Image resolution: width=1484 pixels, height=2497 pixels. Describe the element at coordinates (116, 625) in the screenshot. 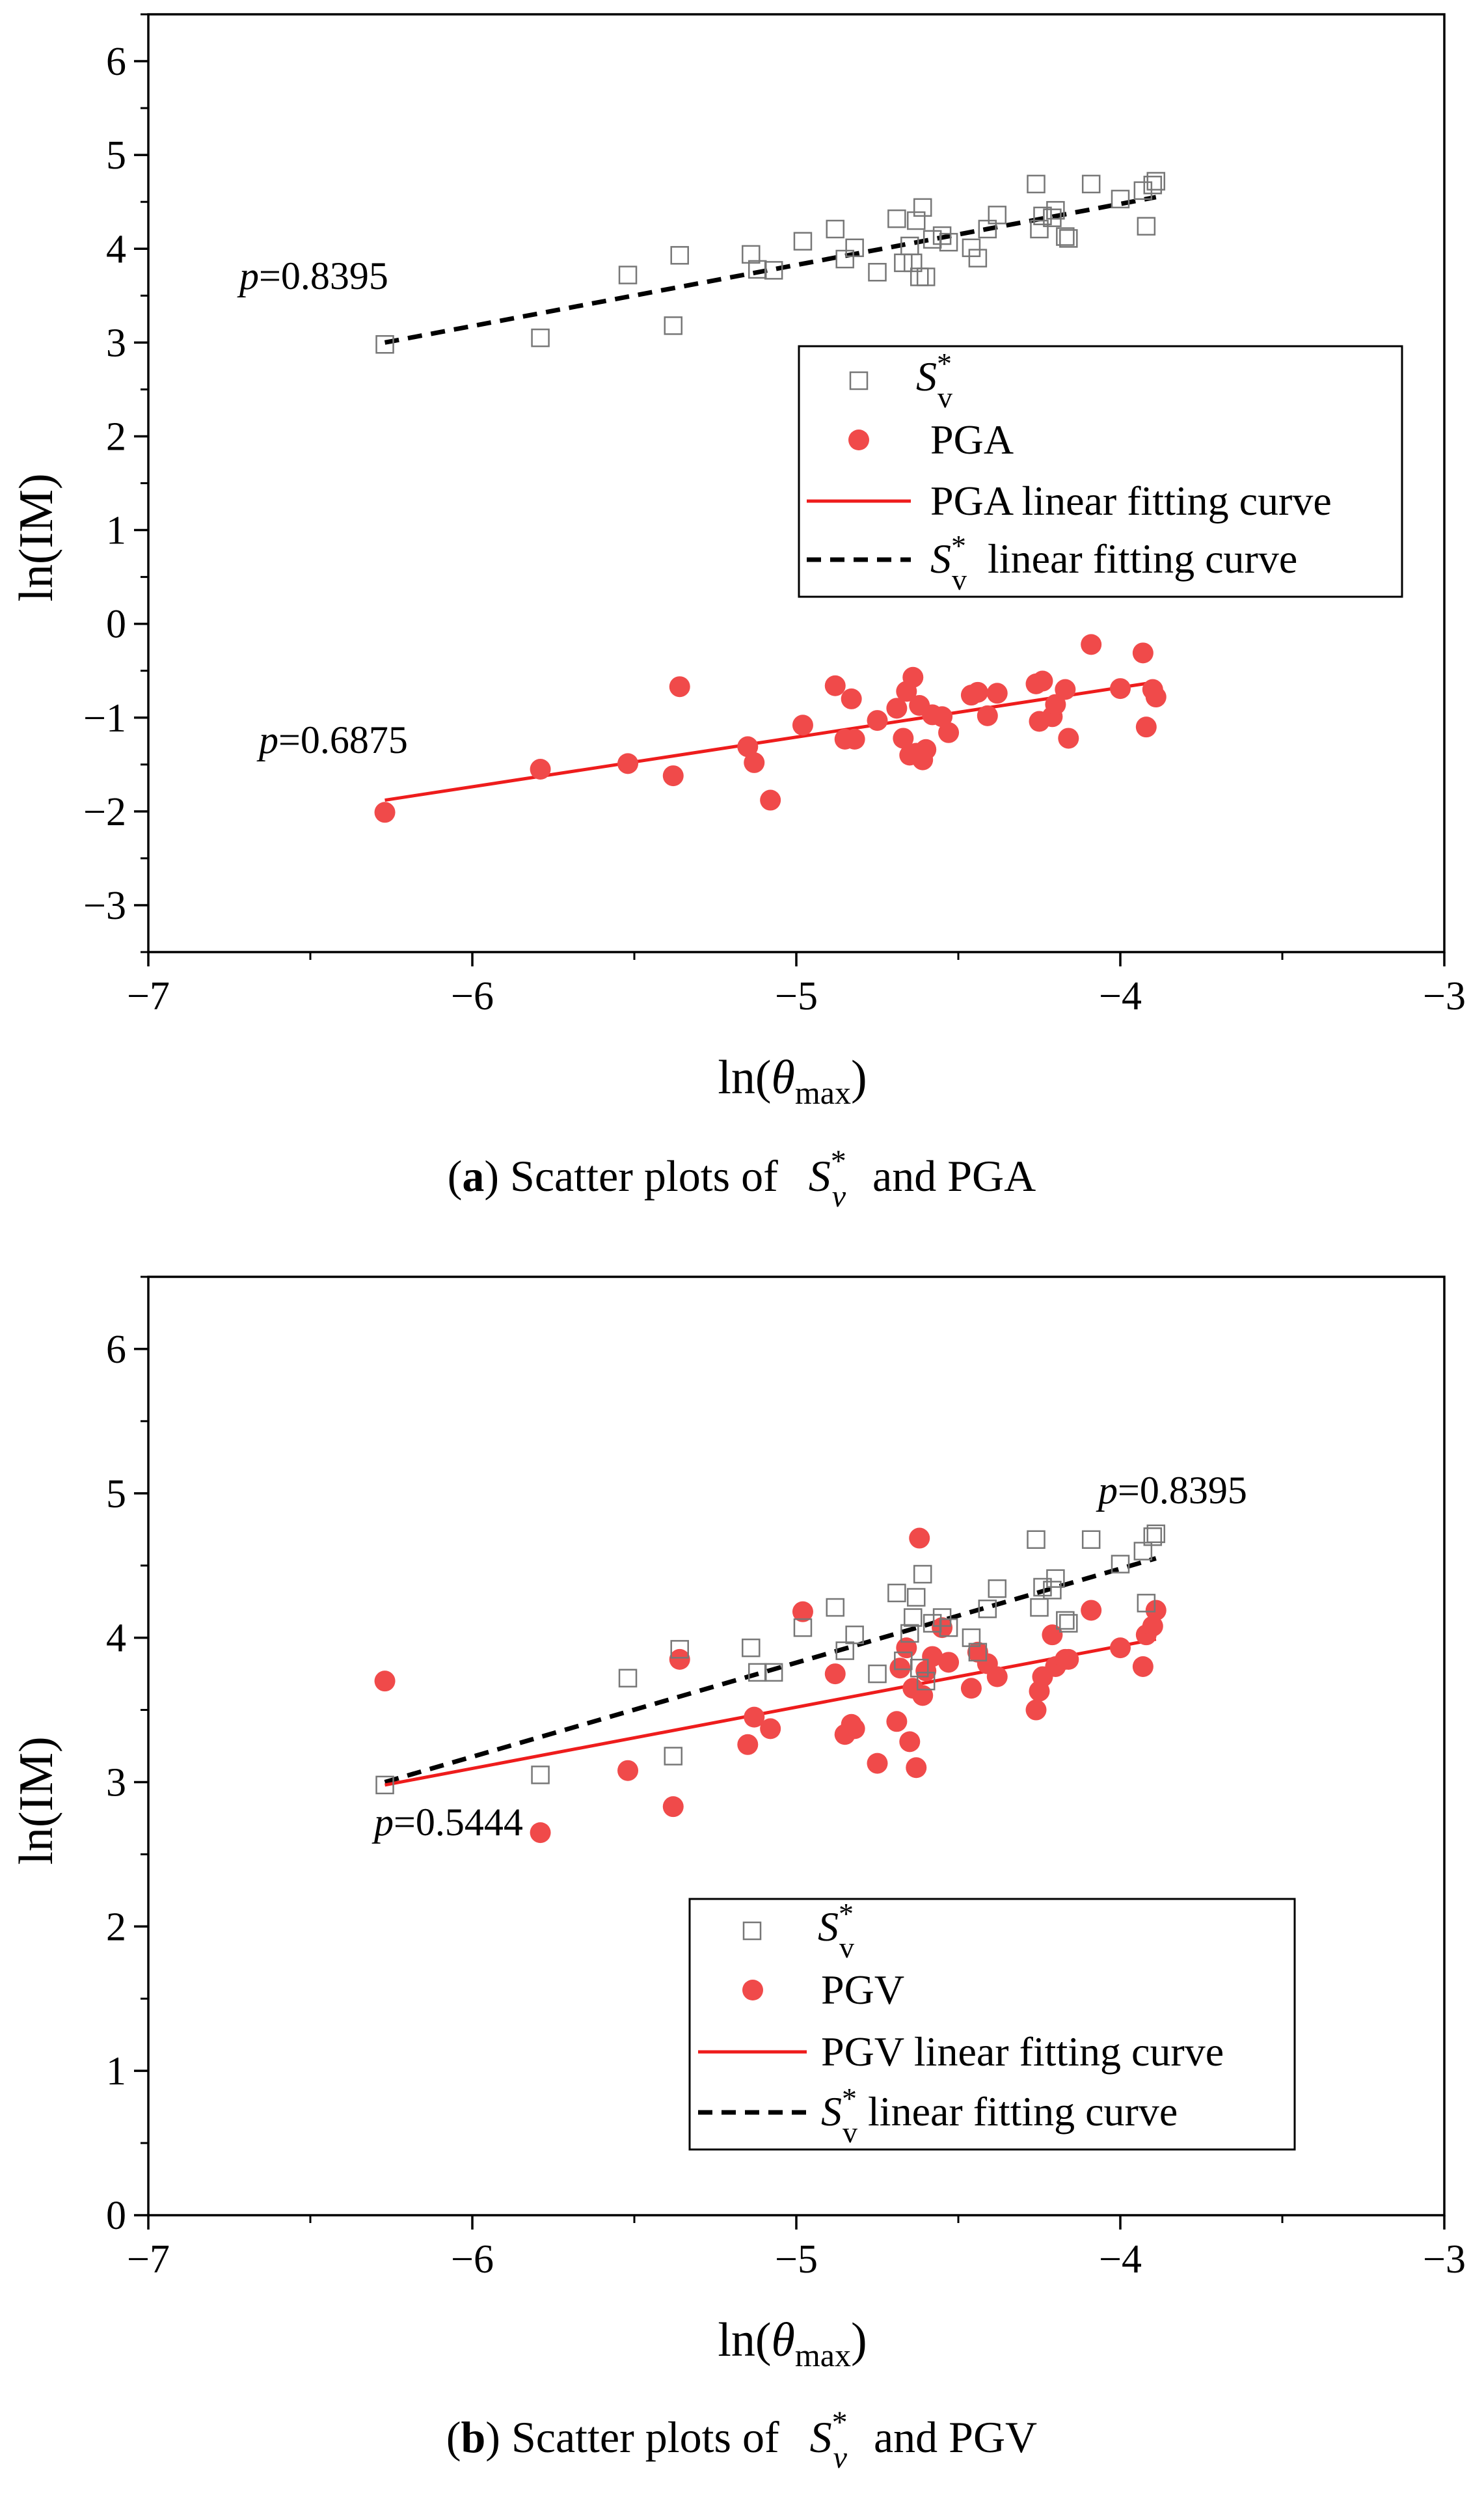

I see `y-tick-label: 0` at that location.